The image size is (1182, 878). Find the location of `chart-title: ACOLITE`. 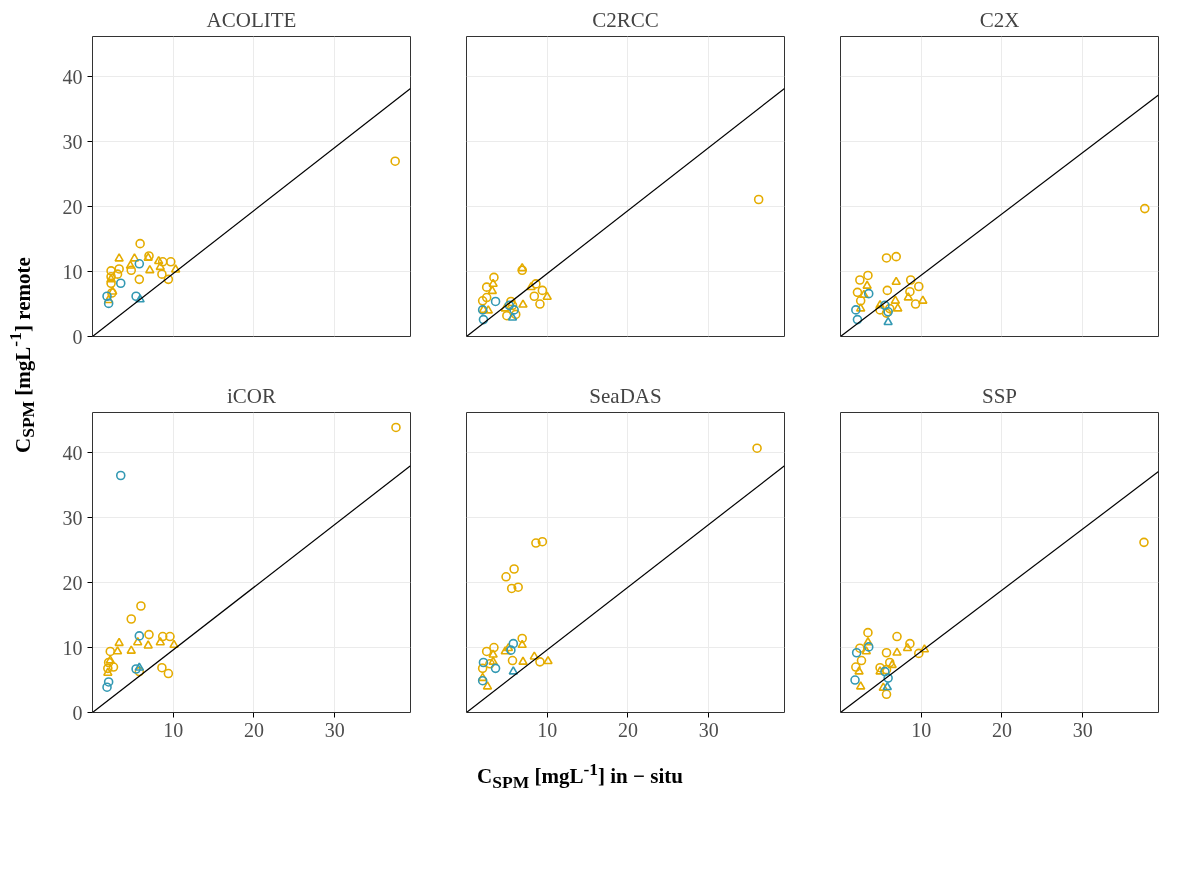

chart-title: ACOLITE is located at coordinates (251, 19).